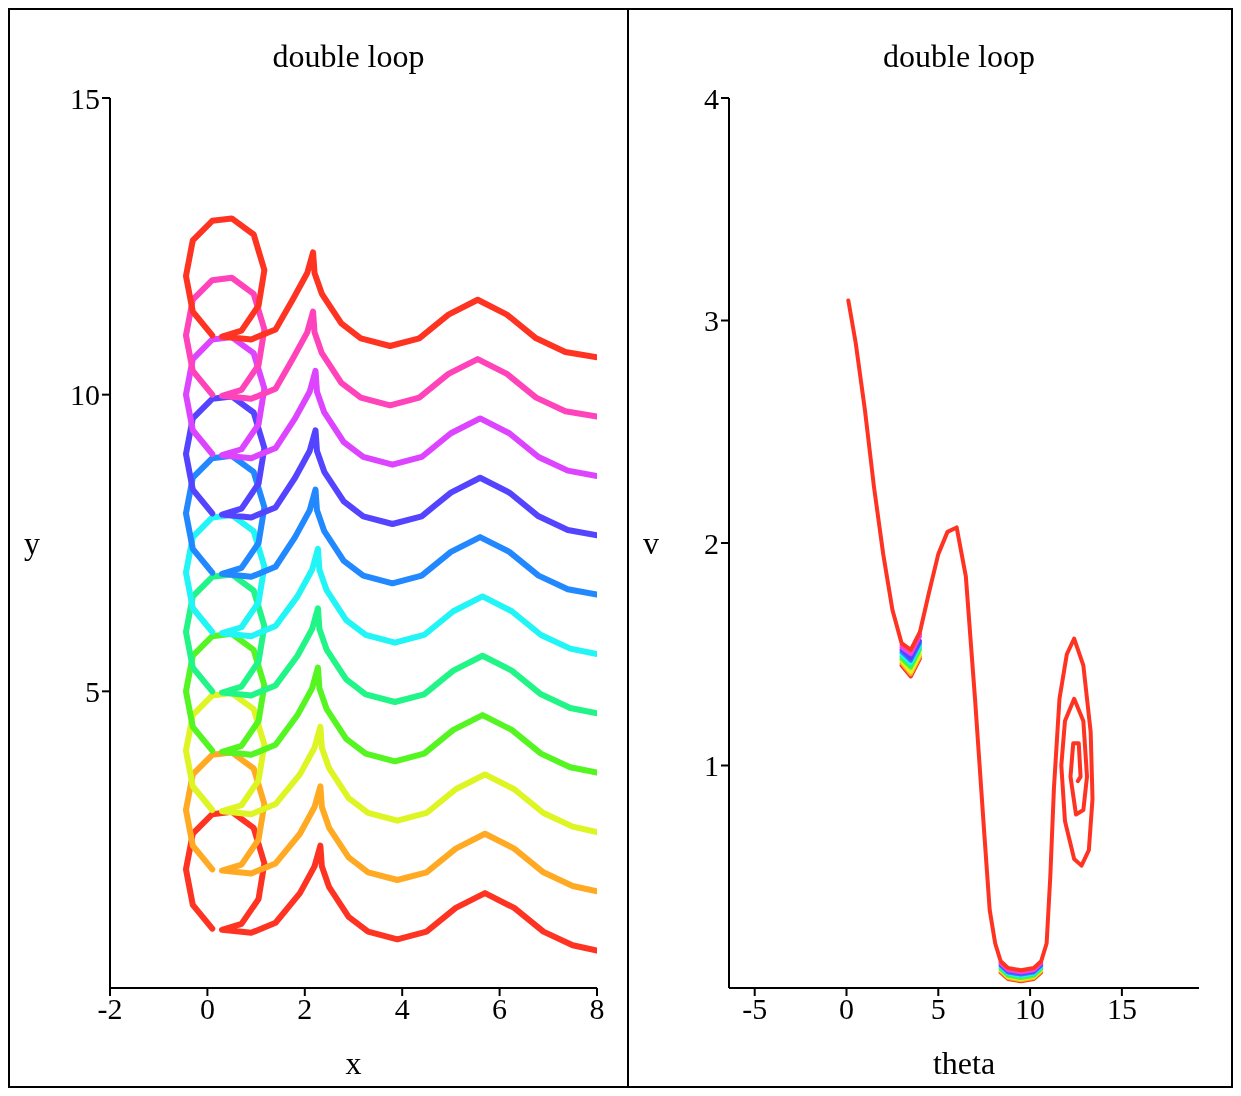  What do you see at coordinates (353, 1063) in the screenshot?
I see `x-axis-title: x` at bounding box center [353, 1063].